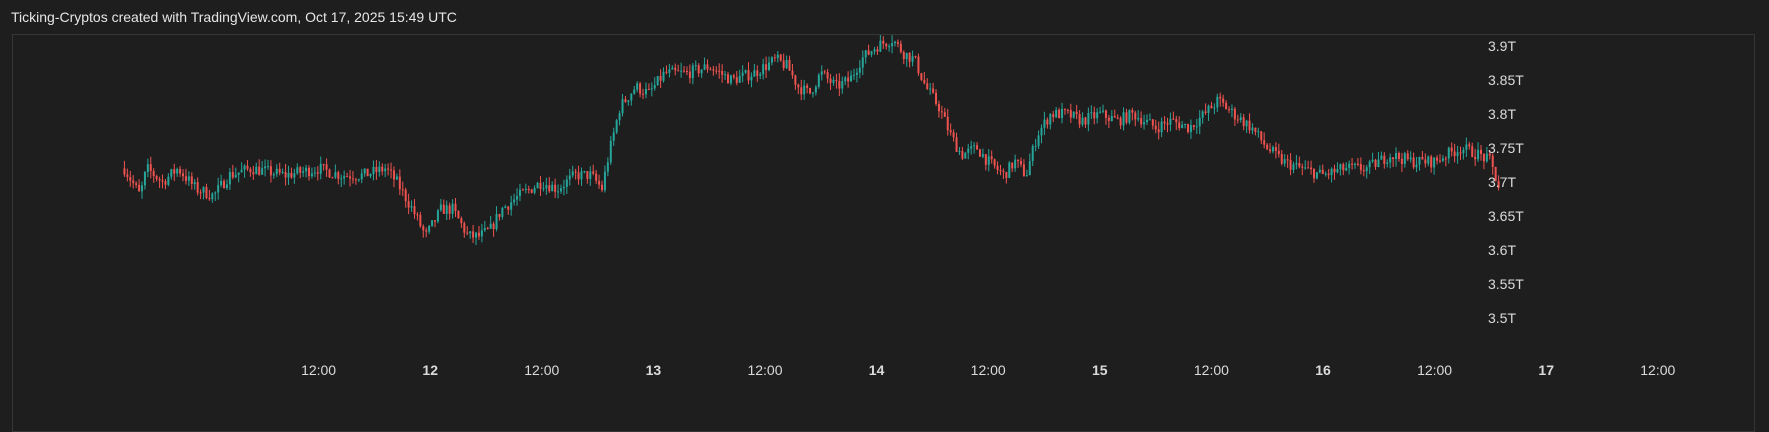 The height and width of the screenshot is (432, 1769). I want to click on time-tick-label: 17, so click(1546, 370).